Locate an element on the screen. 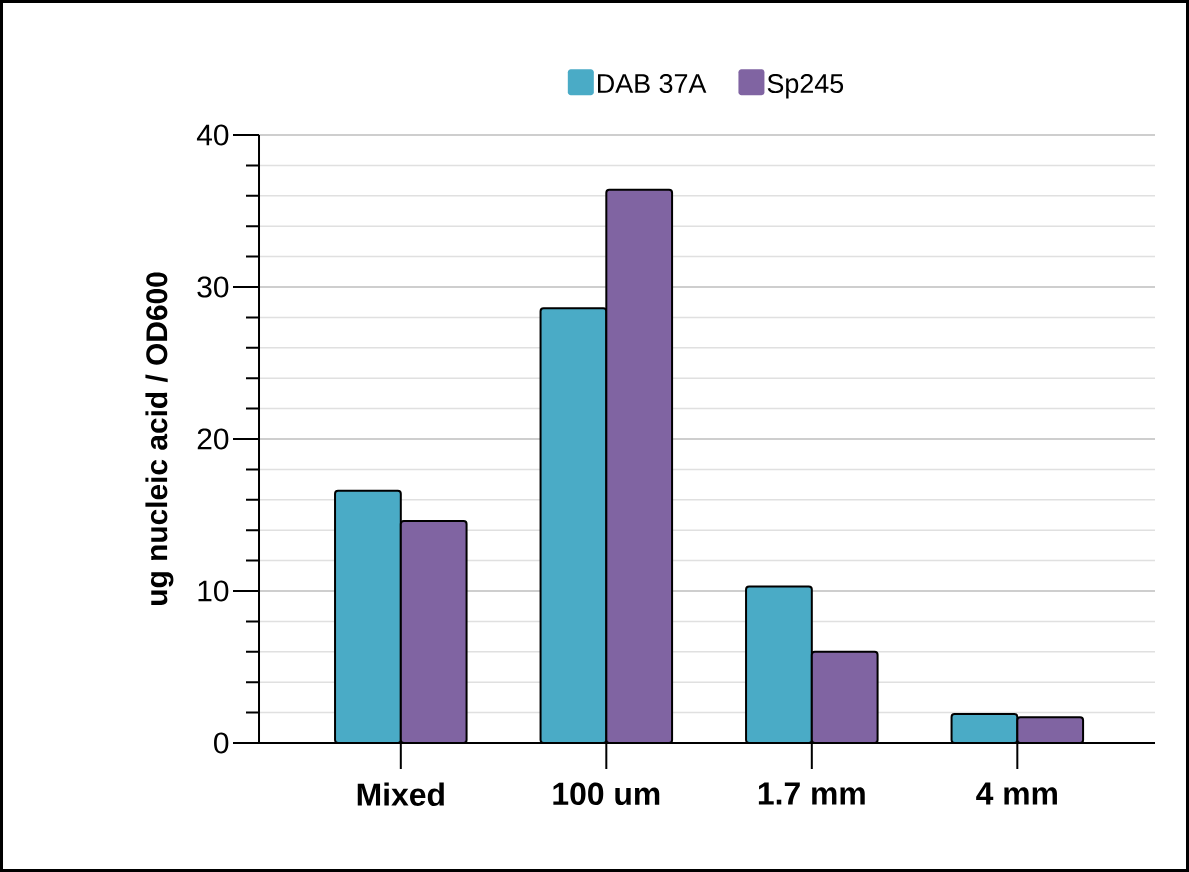 This screenshot has width=1189, height=872. legend-label: Sp245 is located at coordinates (805, 86).